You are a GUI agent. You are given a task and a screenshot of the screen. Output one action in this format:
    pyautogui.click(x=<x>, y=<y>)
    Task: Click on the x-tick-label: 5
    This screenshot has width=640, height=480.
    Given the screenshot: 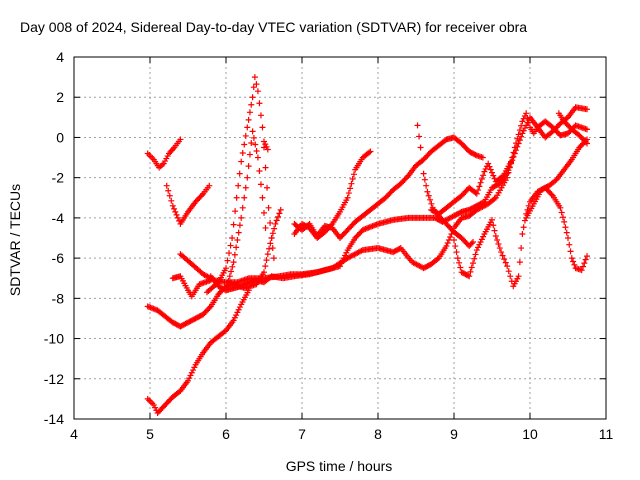 What is the action you would take?
    pyautogui.click(x=150, y=434)
    